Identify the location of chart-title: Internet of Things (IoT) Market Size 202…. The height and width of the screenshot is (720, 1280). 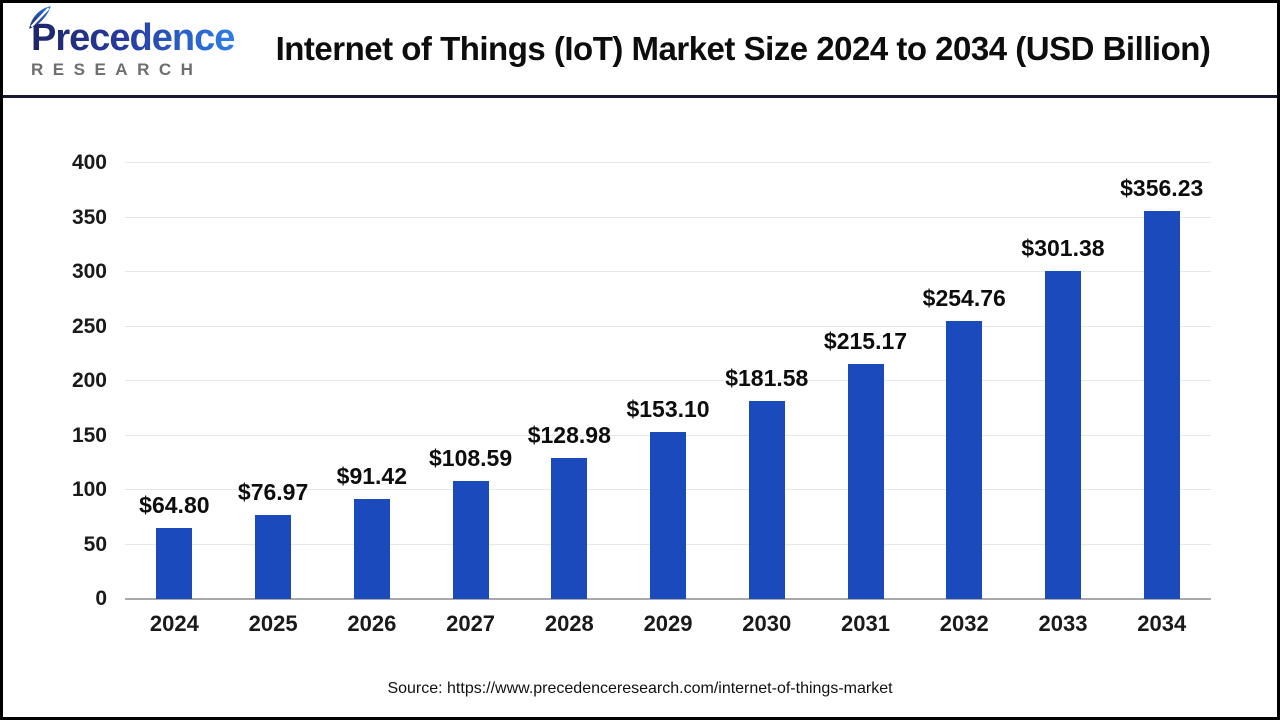
(743, 48).